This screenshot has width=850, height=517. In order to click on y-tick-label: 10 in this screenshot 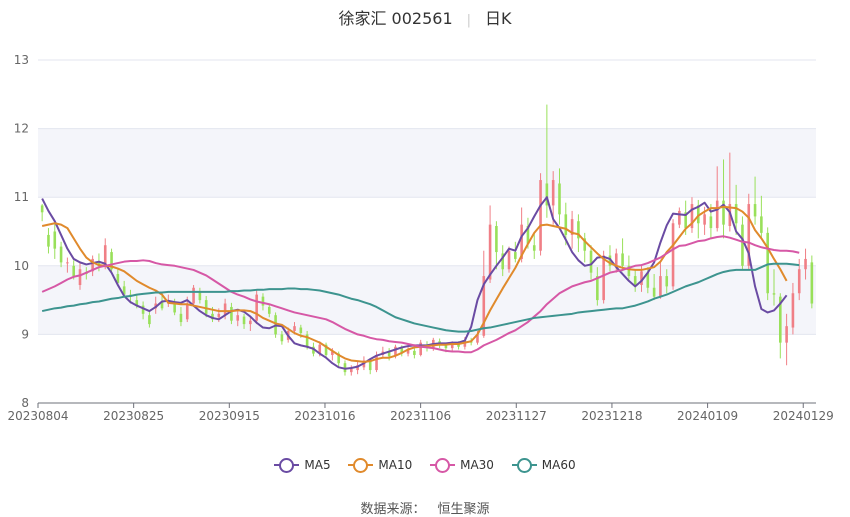, I will do `click(21, 266)`.